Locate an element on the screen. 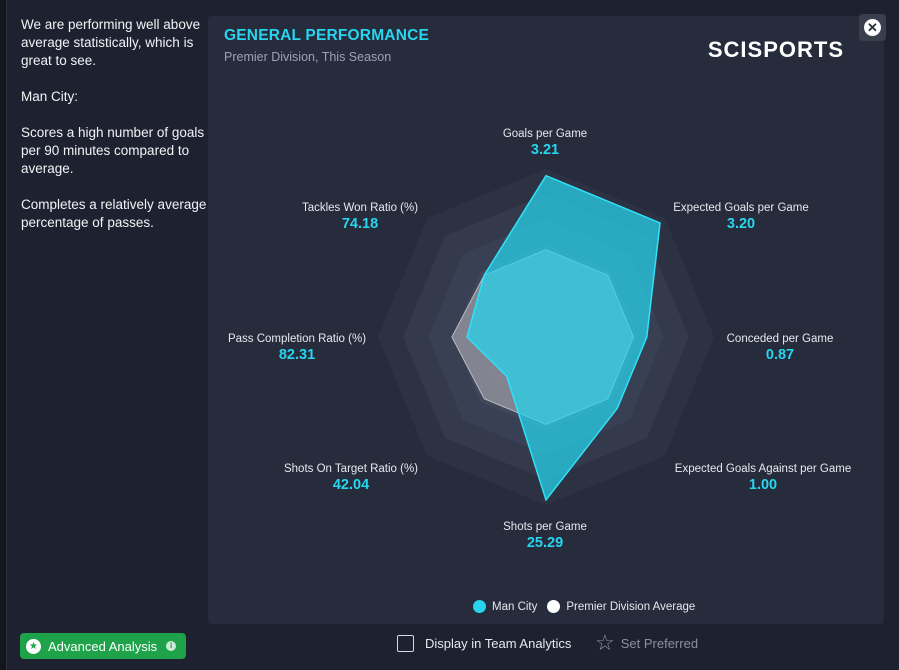 The height and width of the screenshot is (670, 899). series-man-city-area is located at coordinates (563, 338).